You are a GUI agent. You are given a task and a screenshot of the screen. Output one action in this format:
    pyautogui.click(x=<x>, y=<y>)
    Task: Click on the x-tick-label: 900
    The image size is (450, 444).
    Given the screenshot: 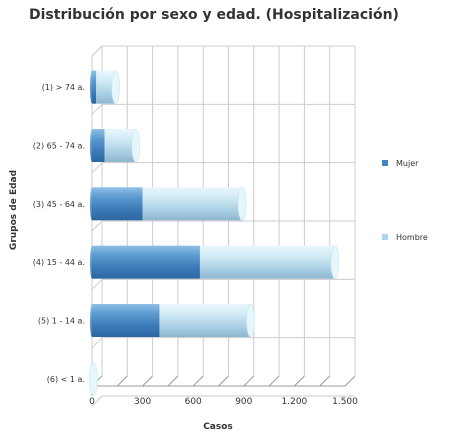 What is the action you would take?
    pyautogui.click(x=243, y=402)
    